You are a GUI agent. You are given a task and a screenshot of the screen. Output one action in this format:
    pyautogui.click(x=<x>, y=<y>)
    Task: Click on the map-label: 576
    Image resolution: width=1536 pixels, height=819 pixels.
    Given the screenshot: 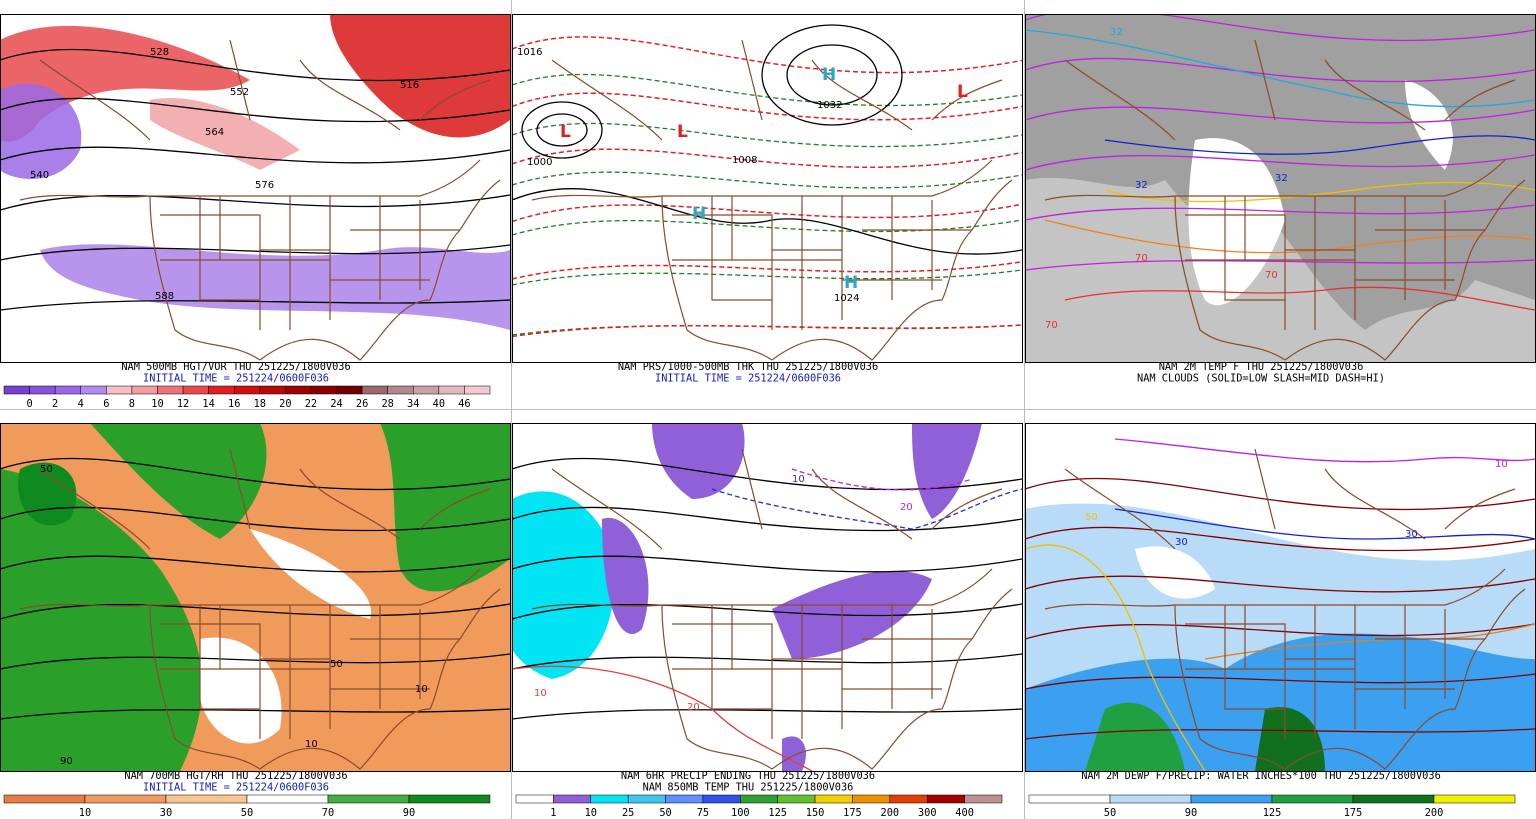 What is the action you would take?
    pyautogui.click(x=264, y=185)
    